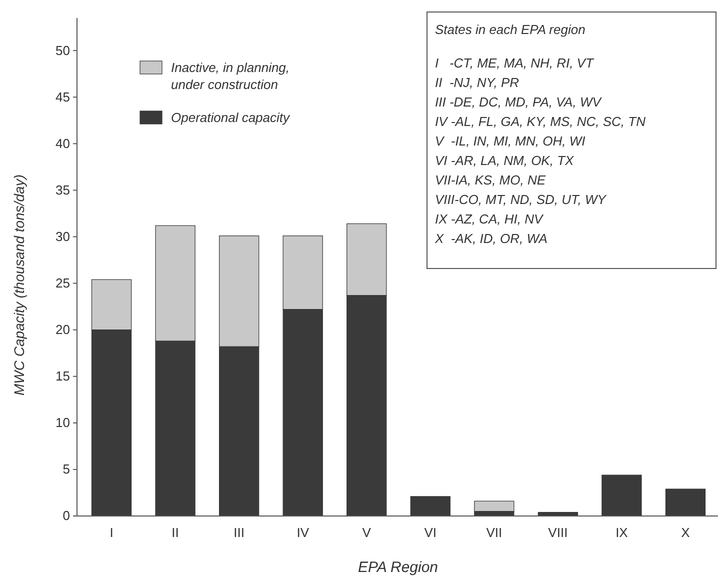  Describe the element at coordinates (510, 141) in the screenshot. I see `annotation: V -IL, IN, MI, MN, OH, WI` at that location.